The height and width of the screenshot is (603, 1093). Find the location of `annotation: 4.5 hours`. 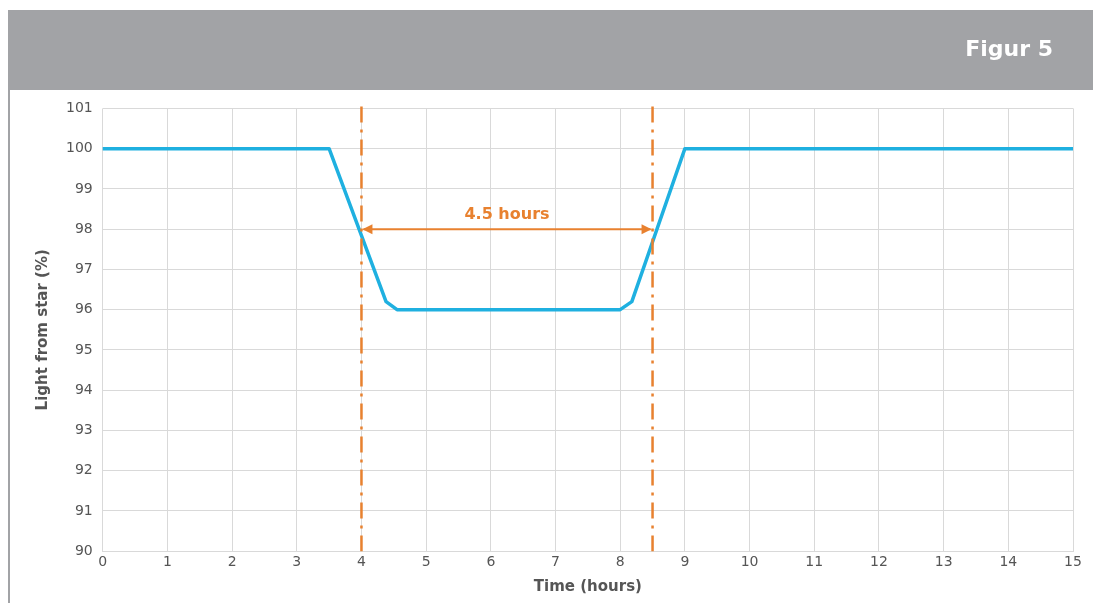

annotation: 4.5 hours is located at coordinates (507, 214).